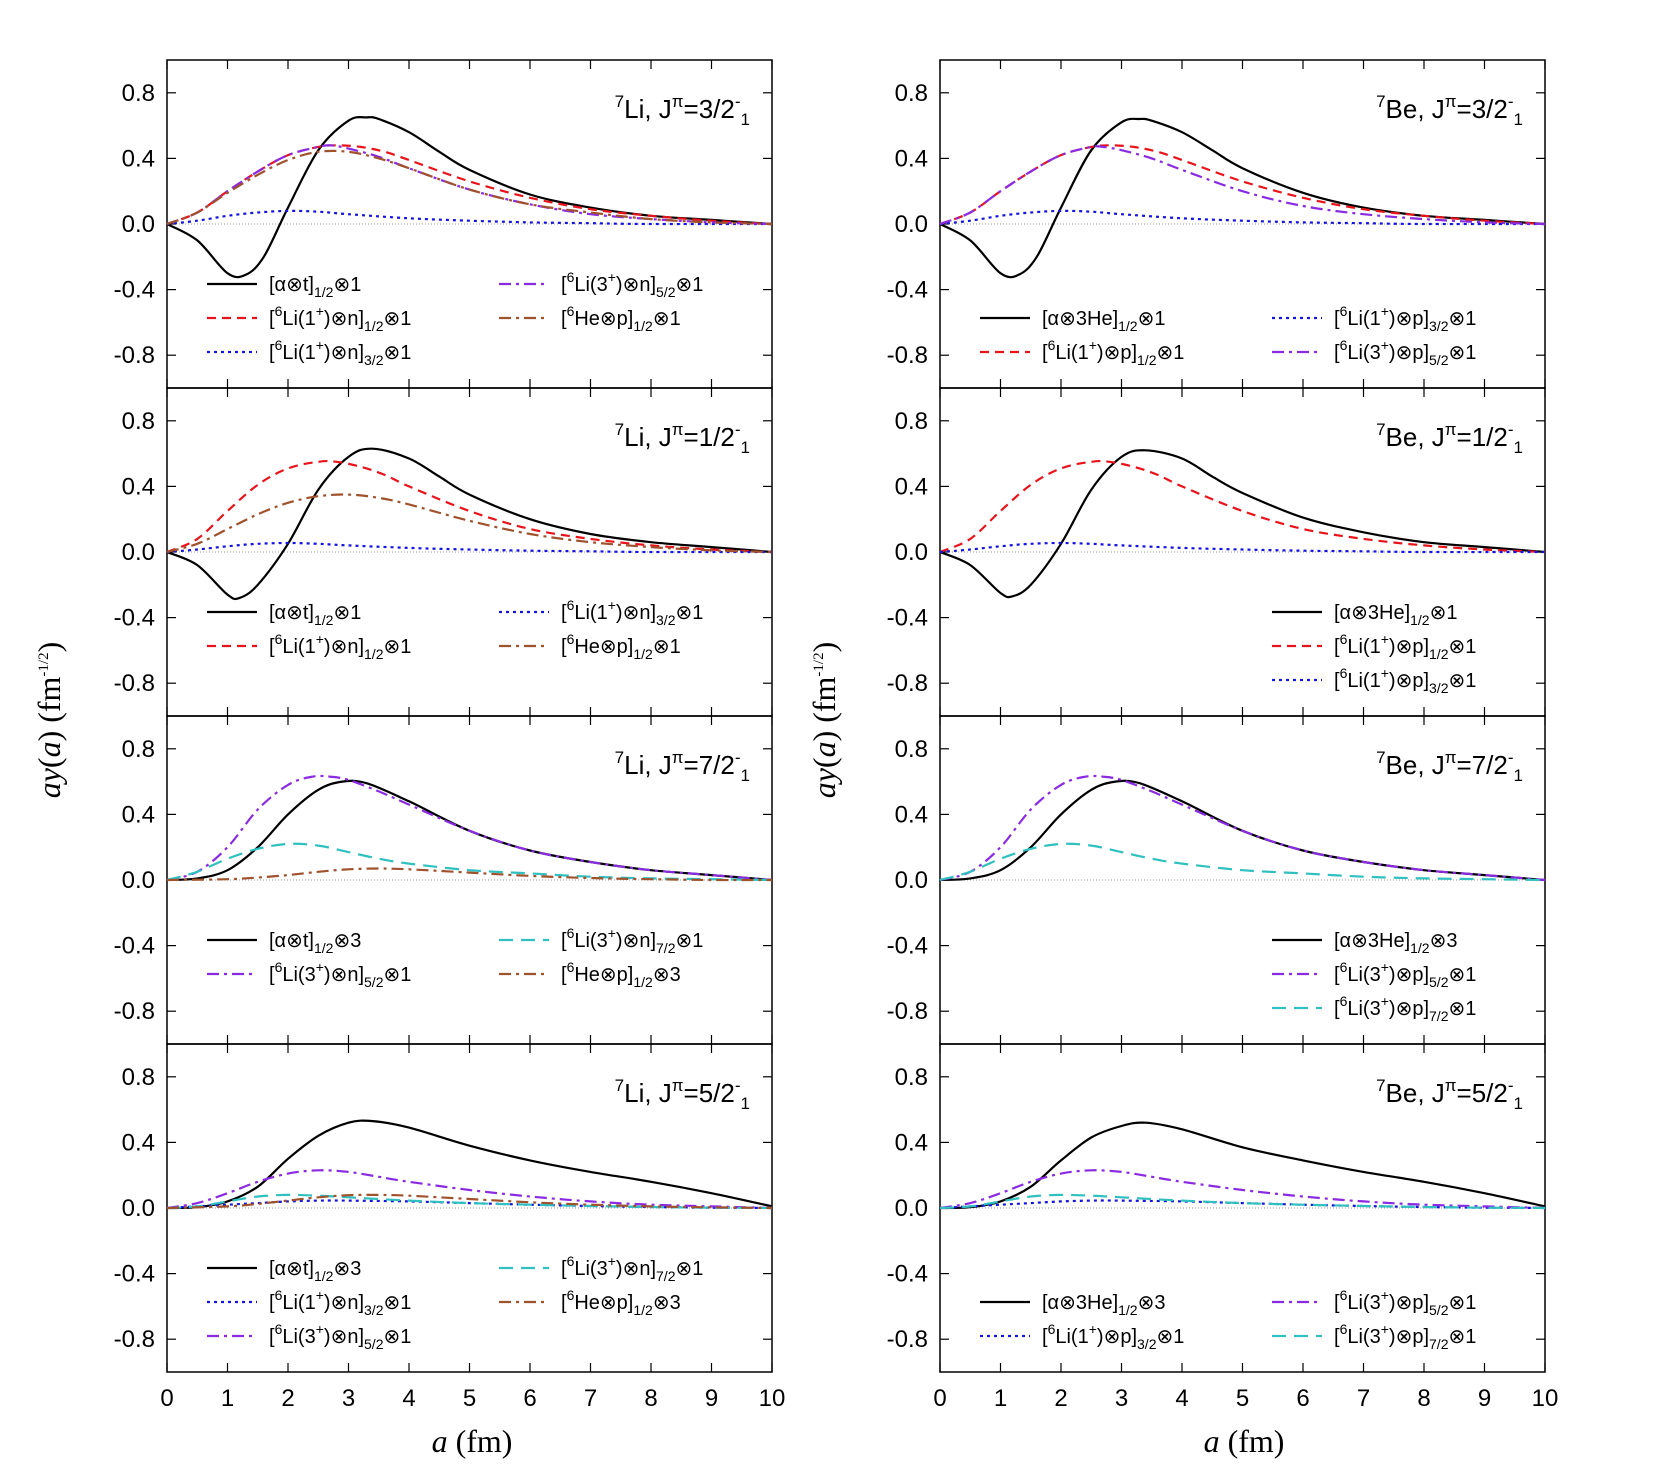  I want to click on panel-title: 7Be, Jπ=3/2-1, so click(1449, 110).